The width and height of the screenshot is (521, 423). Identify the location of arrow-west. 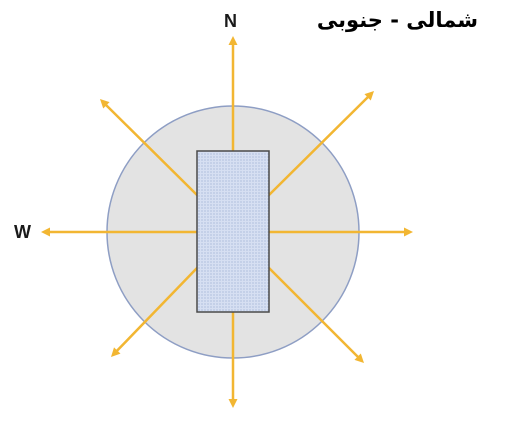
(120, 232).